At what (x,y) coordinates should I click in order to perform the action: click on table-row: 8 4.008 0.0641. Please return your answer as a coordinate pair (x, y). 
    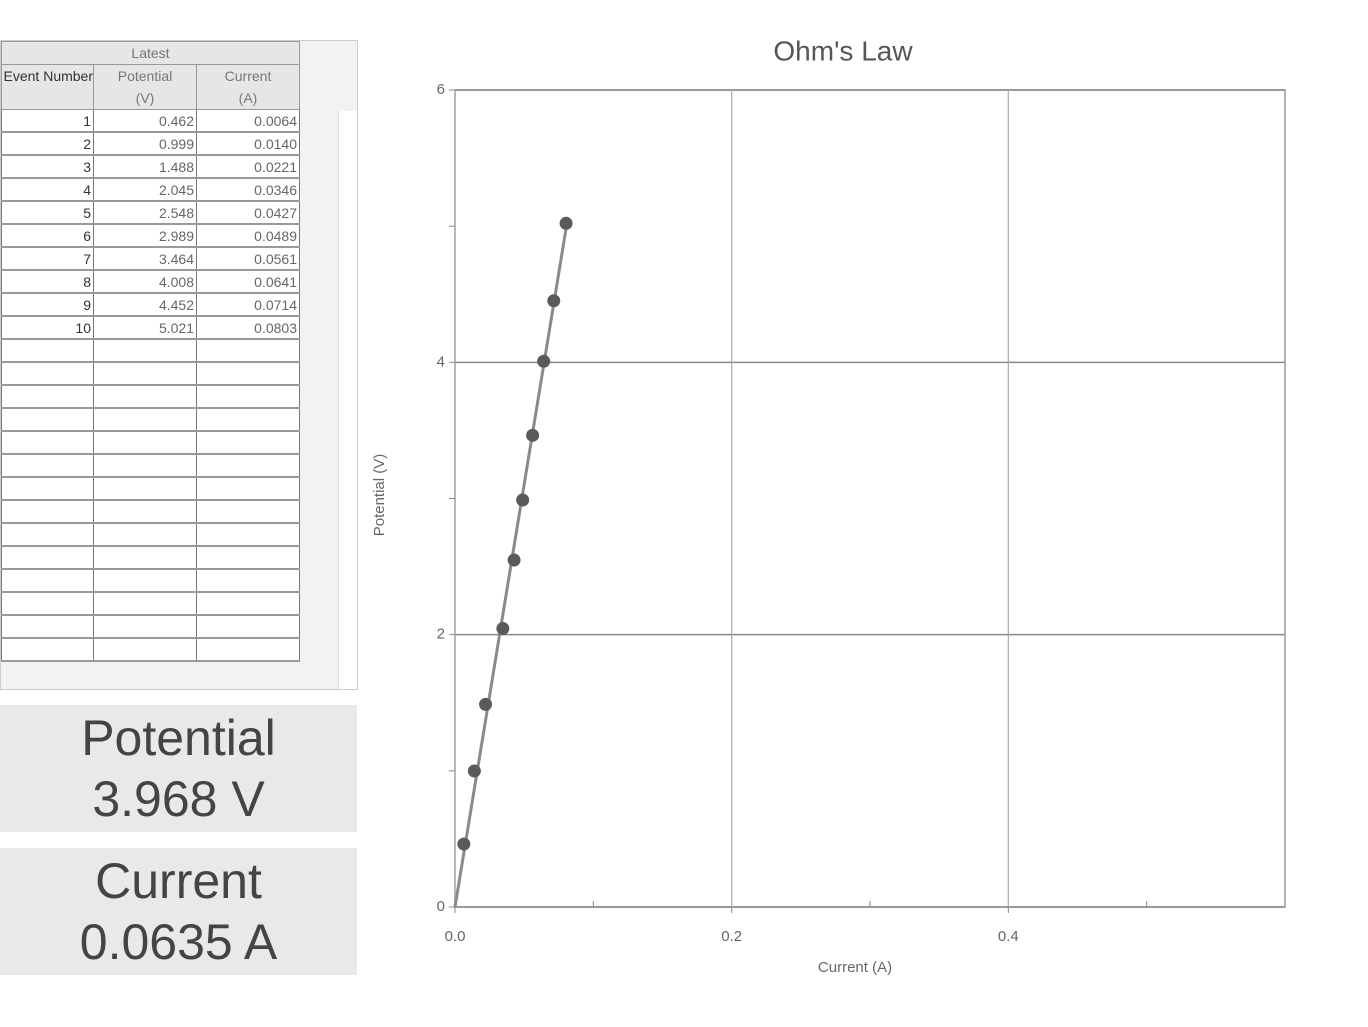
    Looking at the image, I should click on (150, 282).